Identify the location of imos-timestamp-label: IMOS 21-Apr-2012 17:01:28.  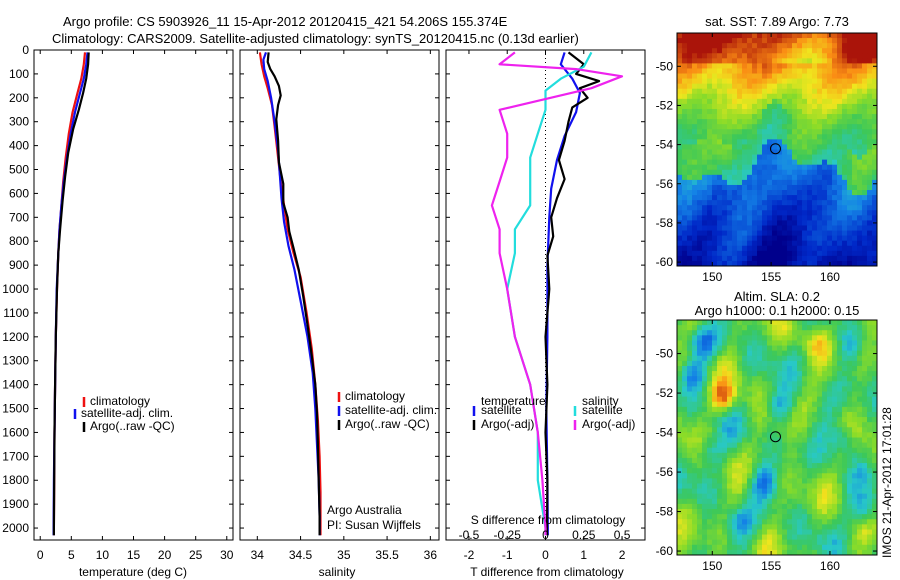
(887, 482).